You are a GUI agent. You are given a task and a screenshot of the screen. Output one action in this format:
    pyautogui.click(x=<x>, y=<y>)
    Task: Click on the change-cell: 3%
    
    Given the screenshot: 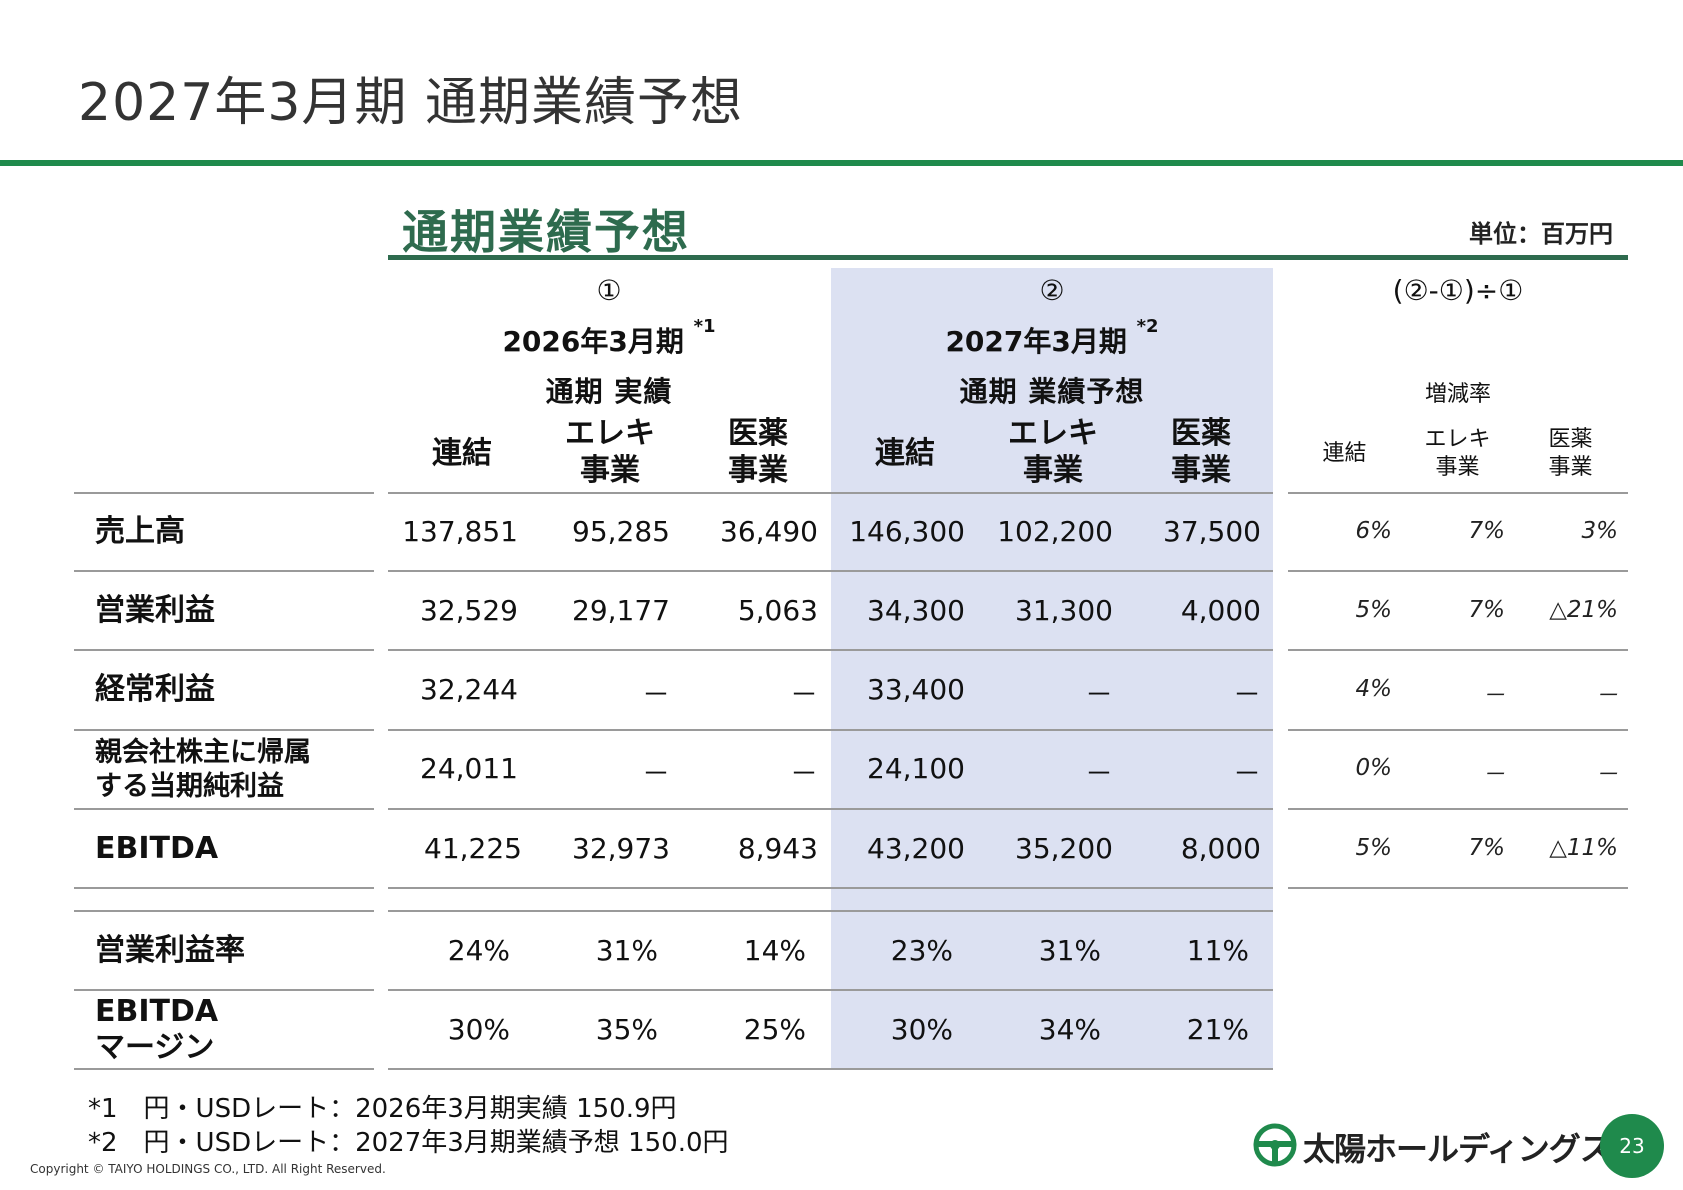 What is the action you would take?
    pyautogui.click(x=1600, y=531)
    